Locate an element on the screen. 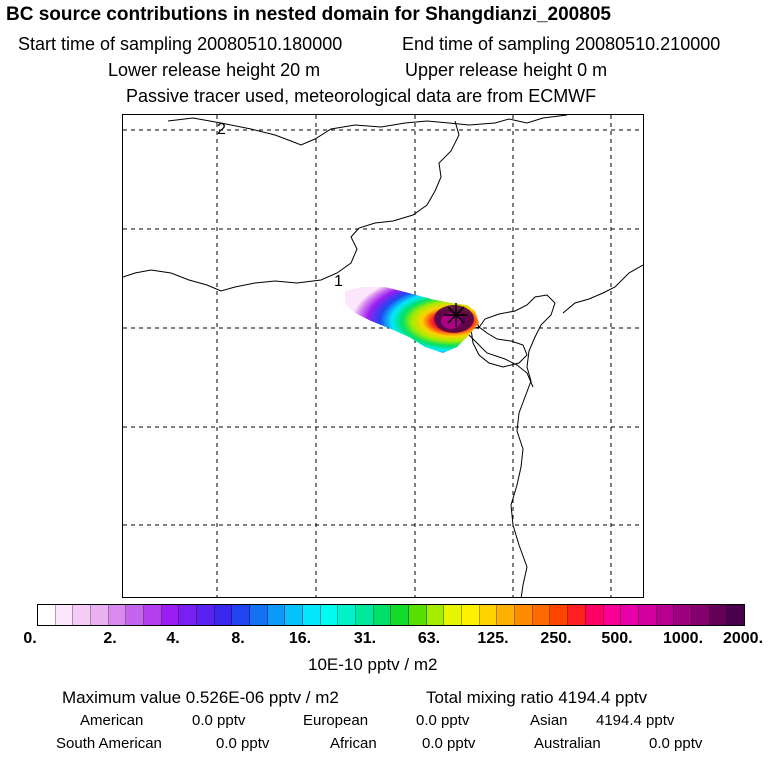 The width and height of the screenshot is (768, 768). colorbar-units: 10E-10 pptv / m2 is located at coordinates (373, 664).